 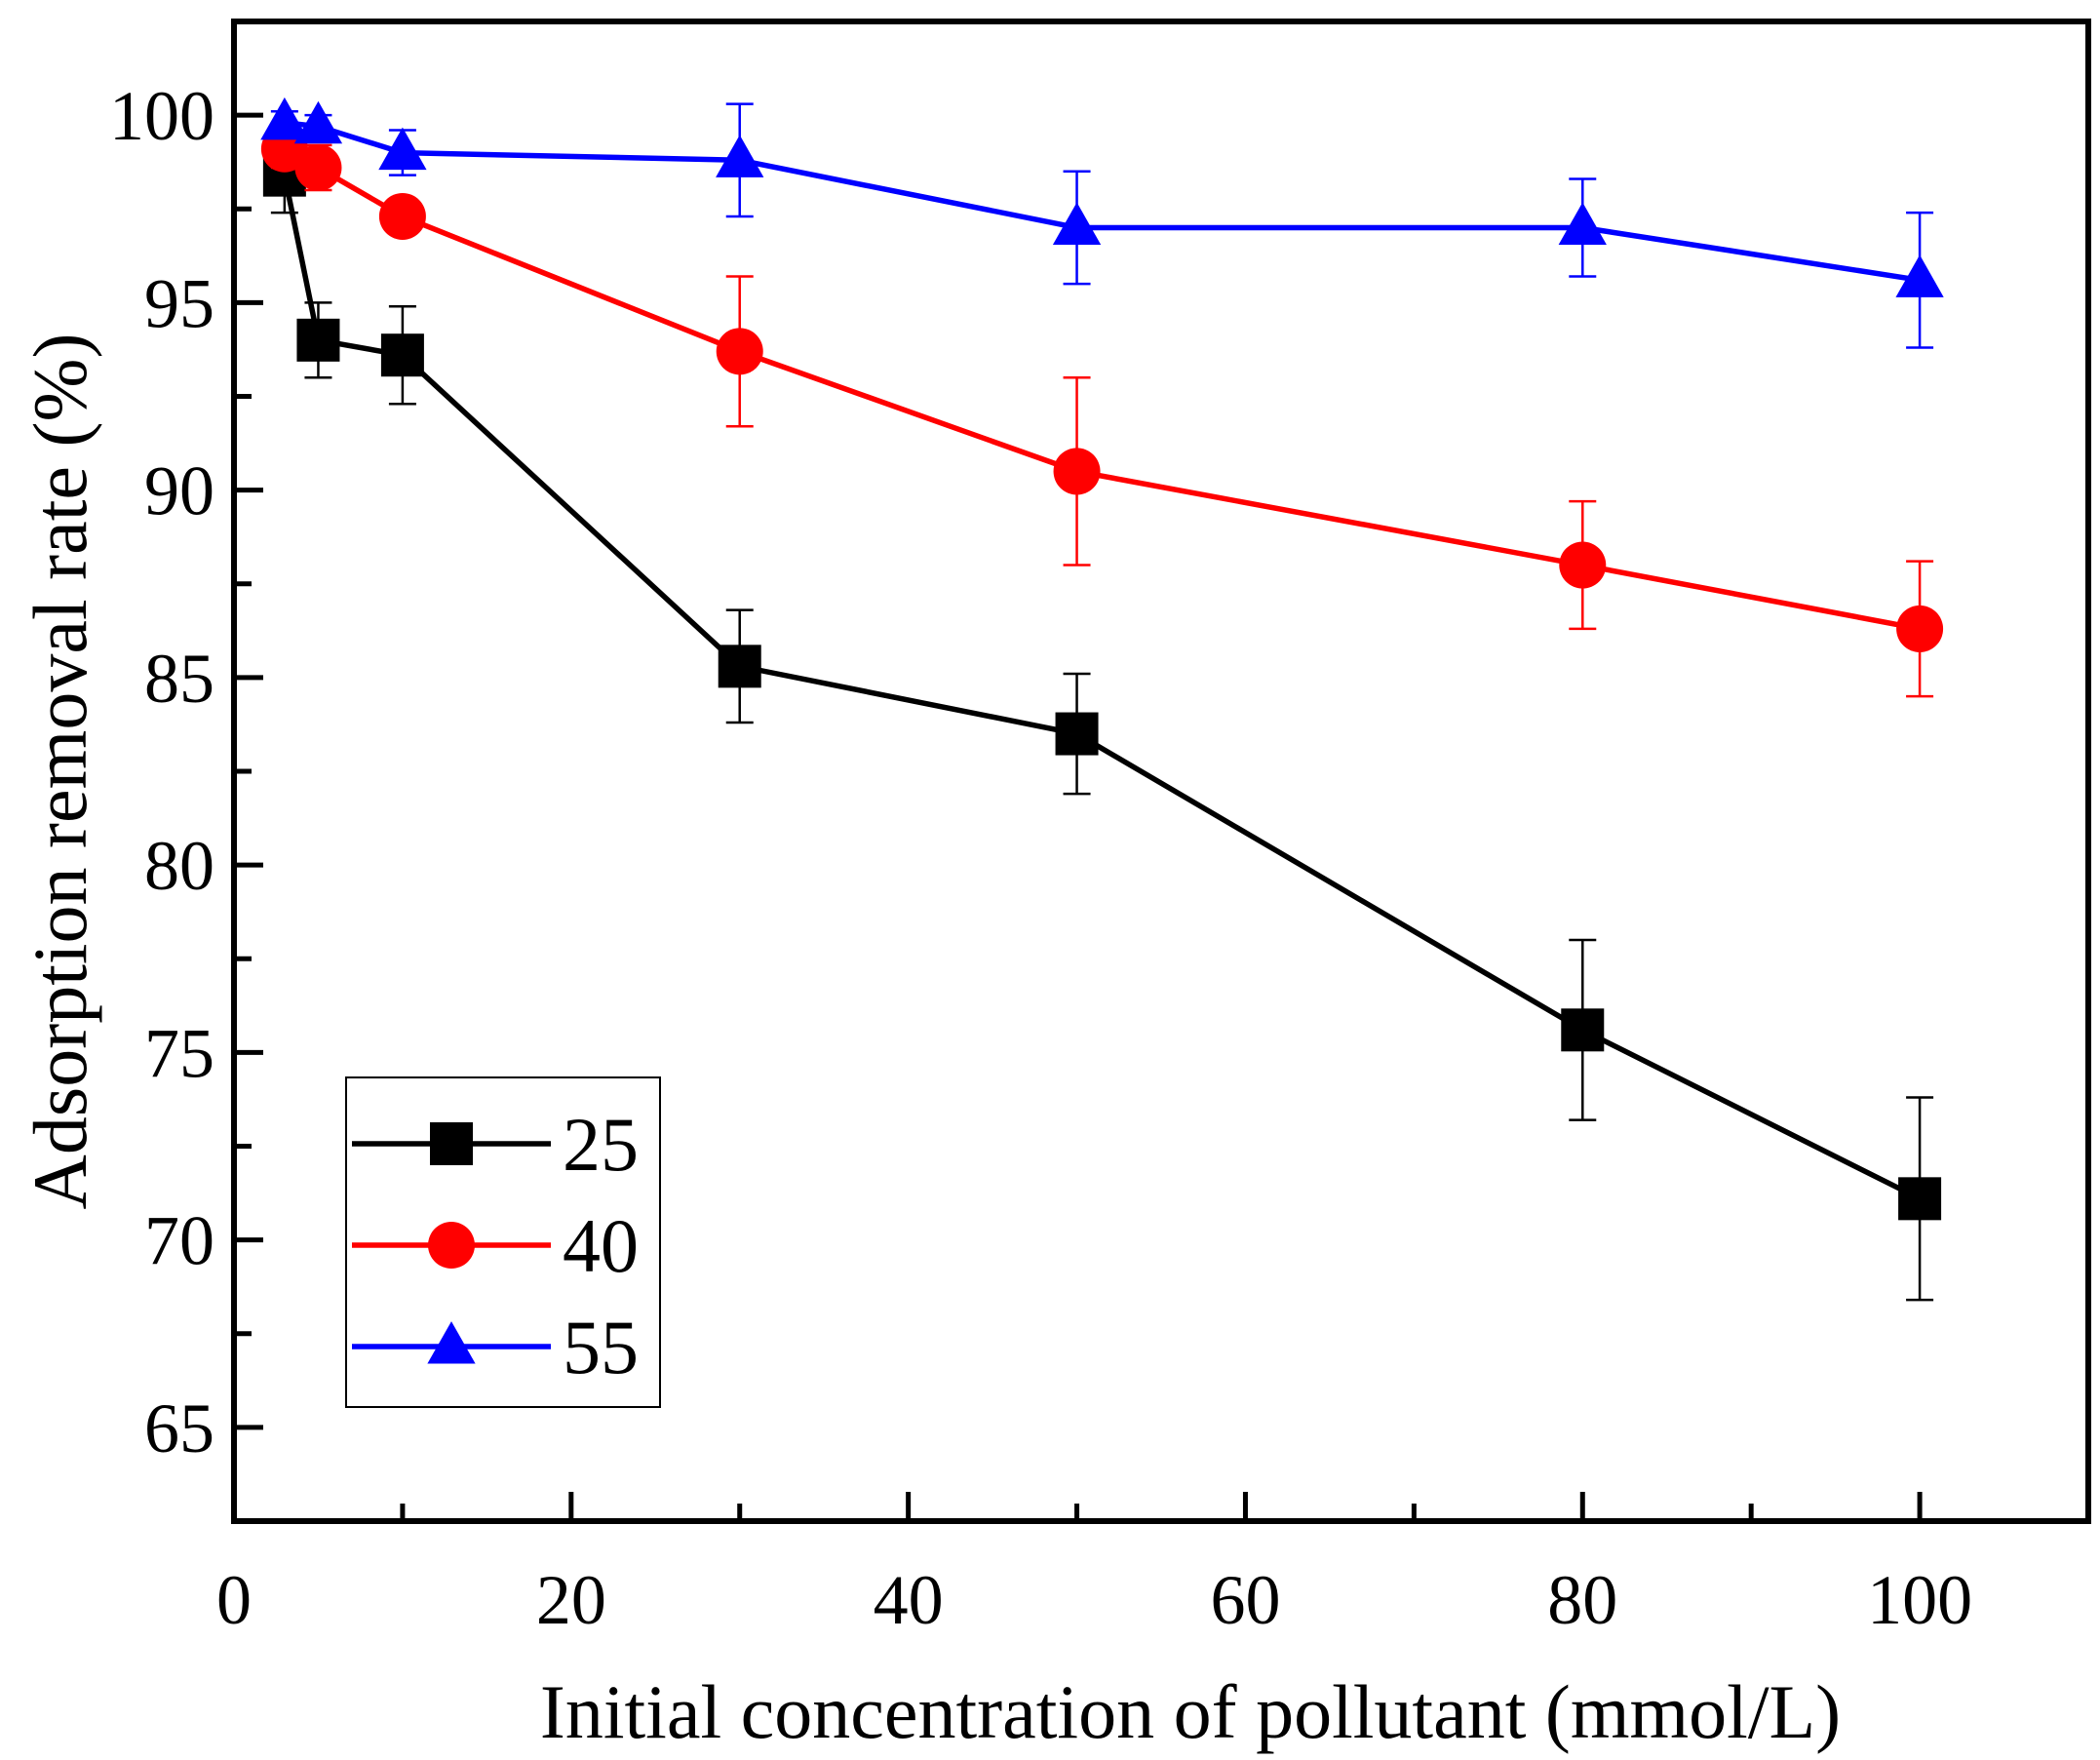 What do you see at coordinates (179, 1053) in the screenshot?
I see `y-tick-label: 75` at bounding box center [179, 1053].